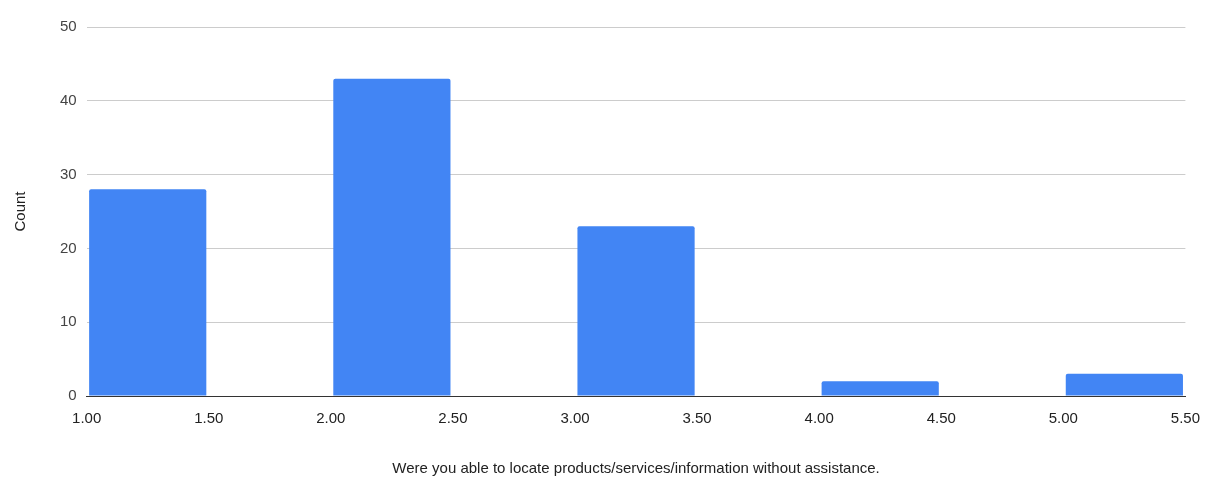 This screenshot has height=490, width=1222. I want to click on y-axis-title: Count, so click(20, 211).